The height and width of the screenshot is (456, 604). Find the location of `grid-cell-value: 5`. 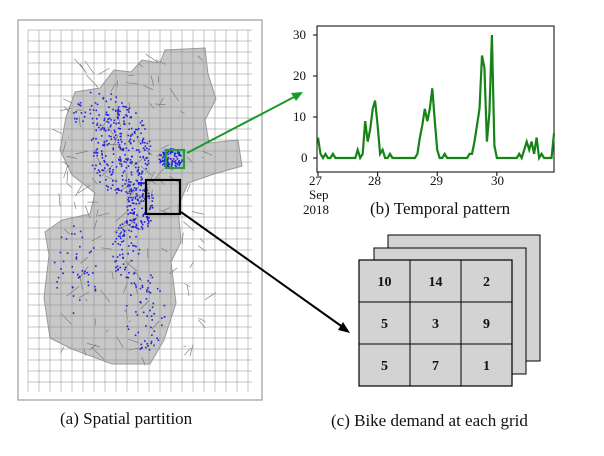

grid-cell-value: 5 is located at coordinates (384, 366).